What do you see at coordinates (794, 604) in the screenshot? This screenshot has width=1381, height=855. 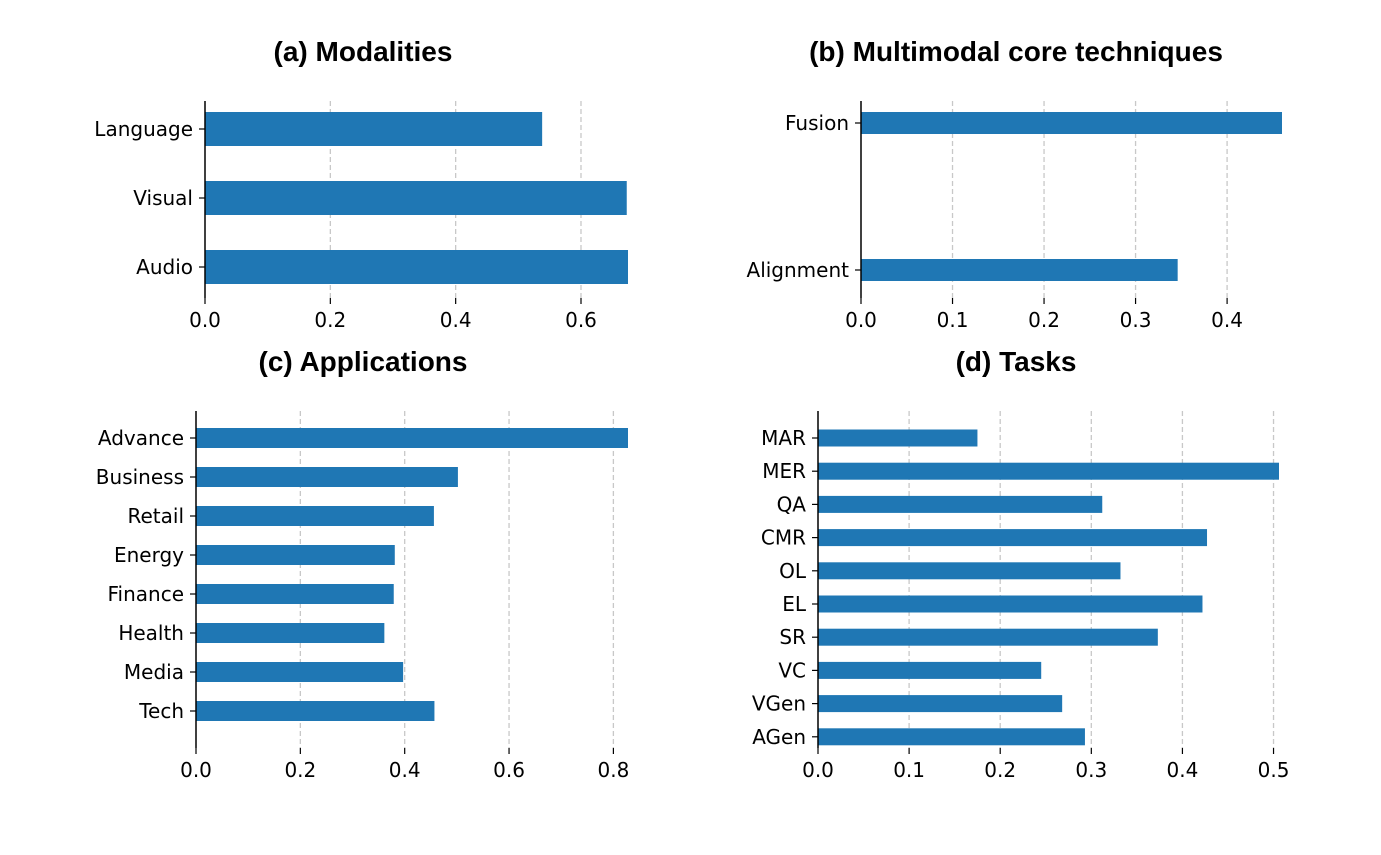 I see `y-tick-label: EL` at bounding box center [794, 604].